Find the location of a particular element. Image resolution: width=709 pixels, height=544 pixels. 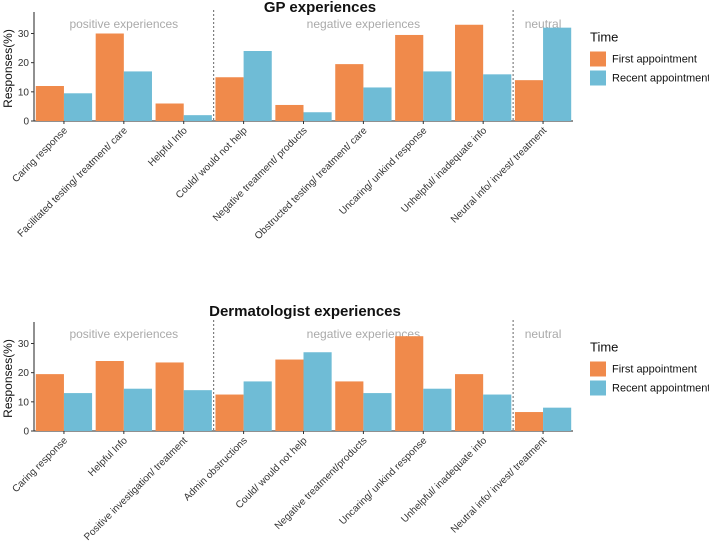

bar-recent-appointment-obstructed-testing-treatment-care is located at coordinates (377, 104).